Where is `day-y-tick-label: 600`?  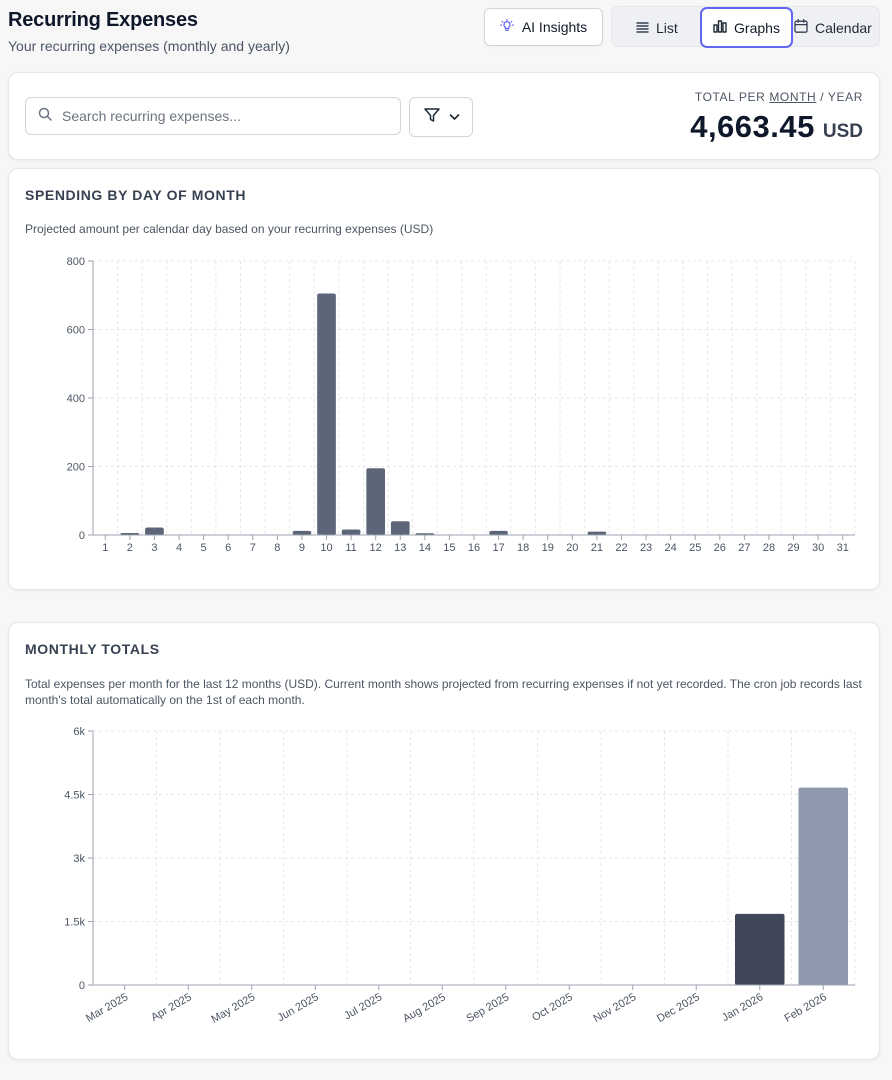
day-y-tick-label: 600 is located at coordinates (76, 331).